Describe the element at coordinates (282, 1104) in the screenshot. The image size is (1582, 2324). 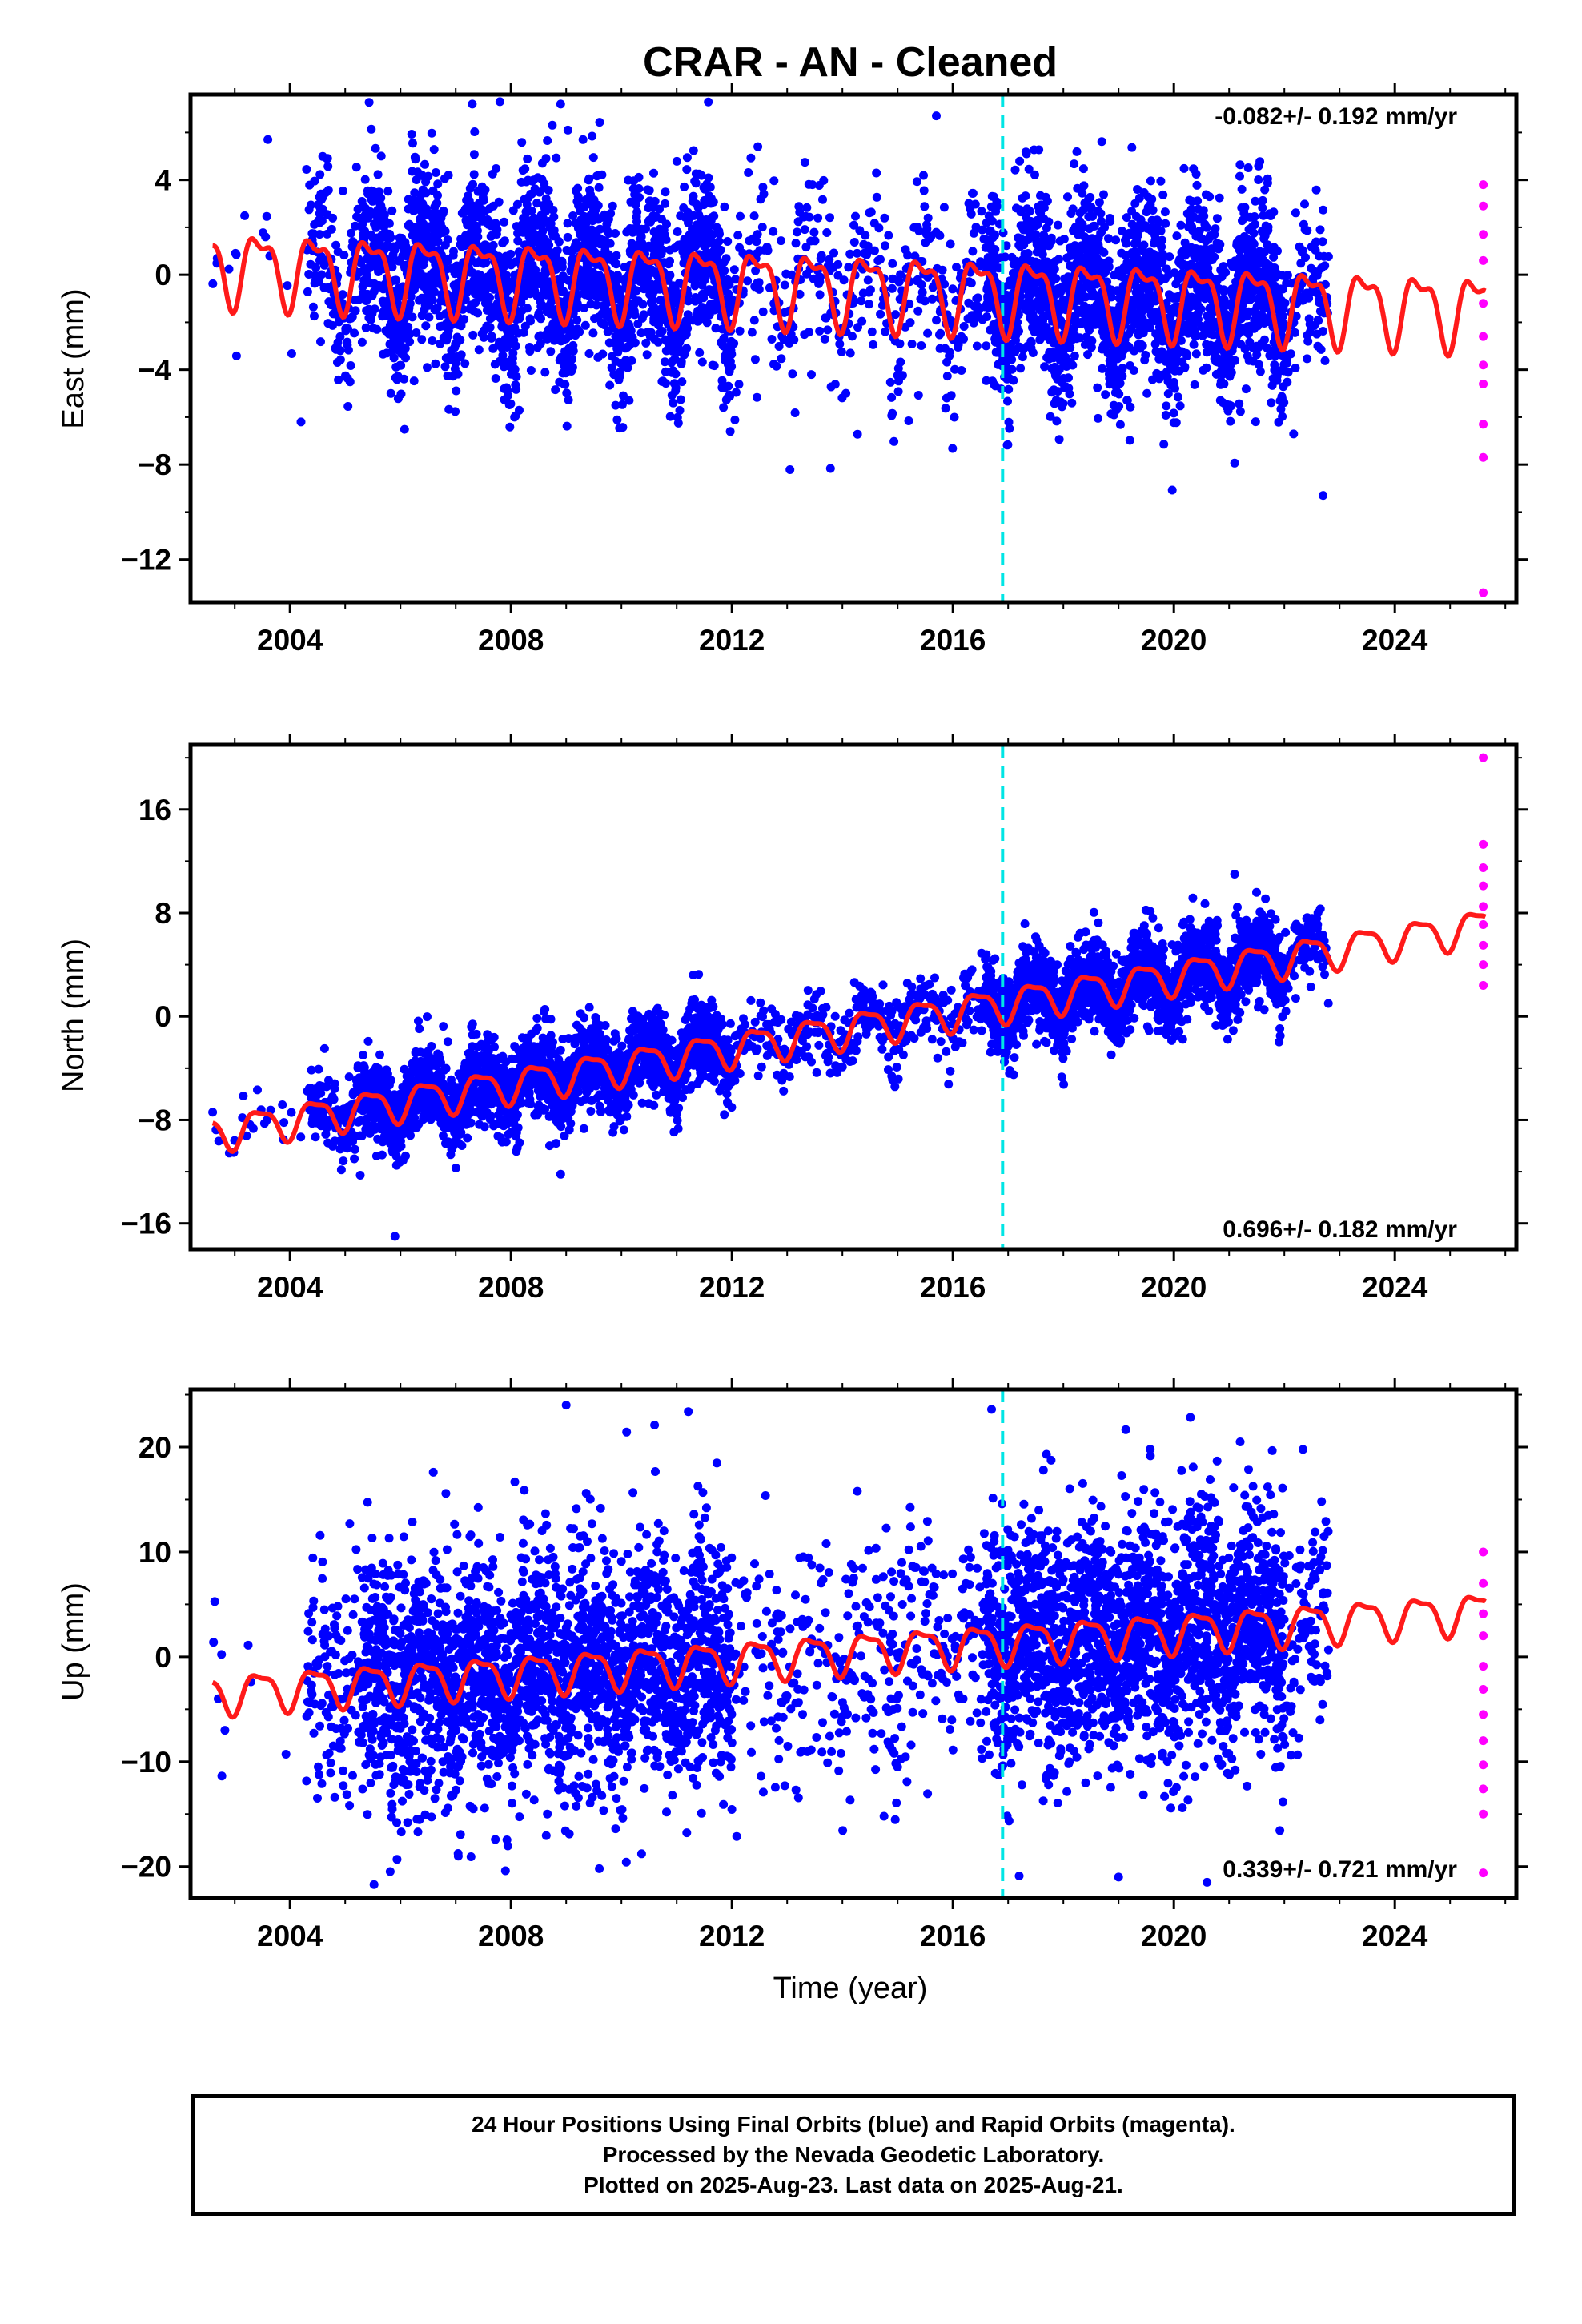
I see `north-final-point` at that location.